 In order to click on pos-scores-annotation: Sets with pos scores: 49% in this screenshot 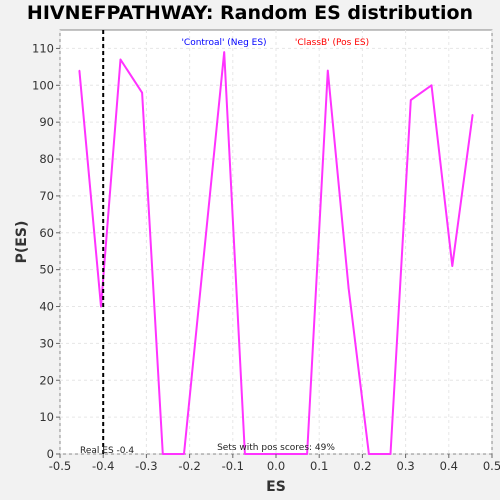, I will do `click(276, 448)`.